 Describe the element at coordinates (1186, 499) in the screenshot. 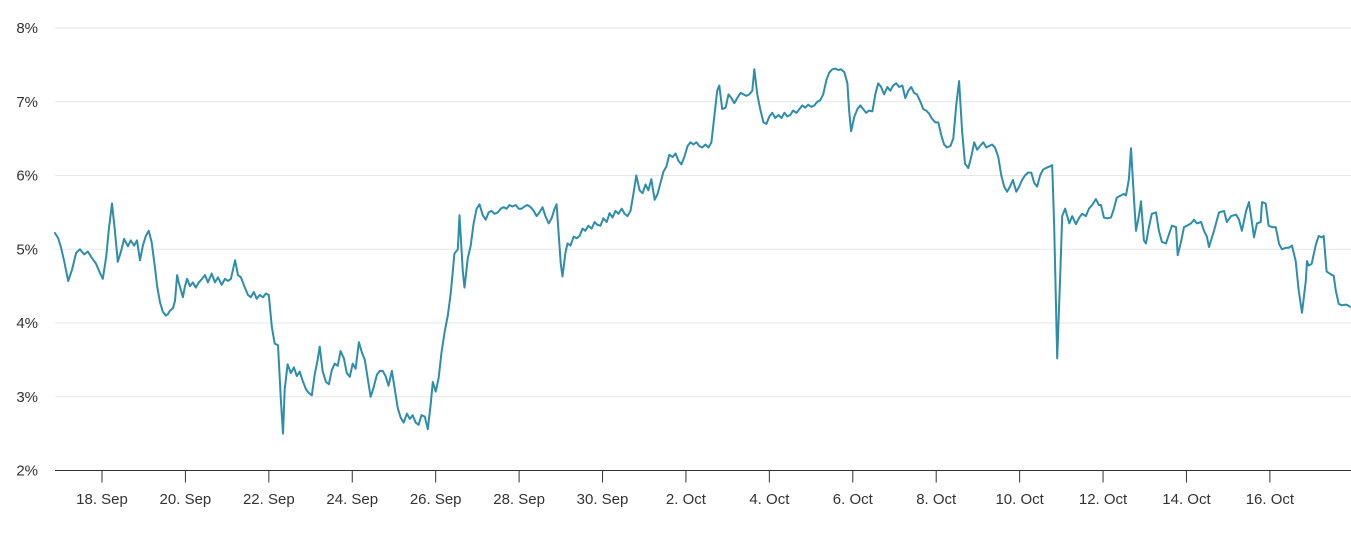

I see `x-axis-tick-label: 14. Oct` at that location.